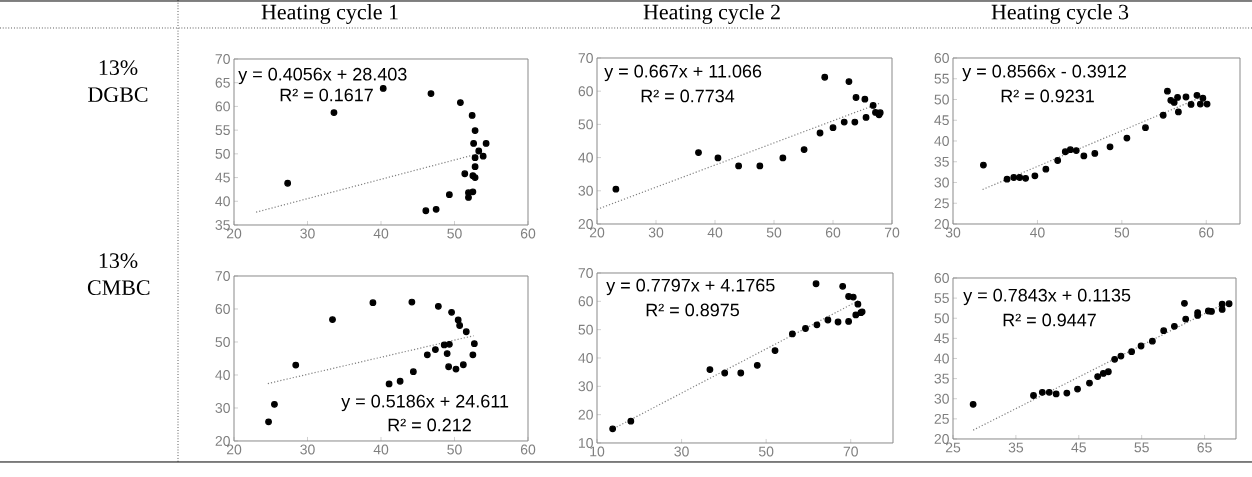 The height and width of the screenshot is (477, 1252). I want to click on annotation: y = 0.5186x + 24.611, so click(425, 403).